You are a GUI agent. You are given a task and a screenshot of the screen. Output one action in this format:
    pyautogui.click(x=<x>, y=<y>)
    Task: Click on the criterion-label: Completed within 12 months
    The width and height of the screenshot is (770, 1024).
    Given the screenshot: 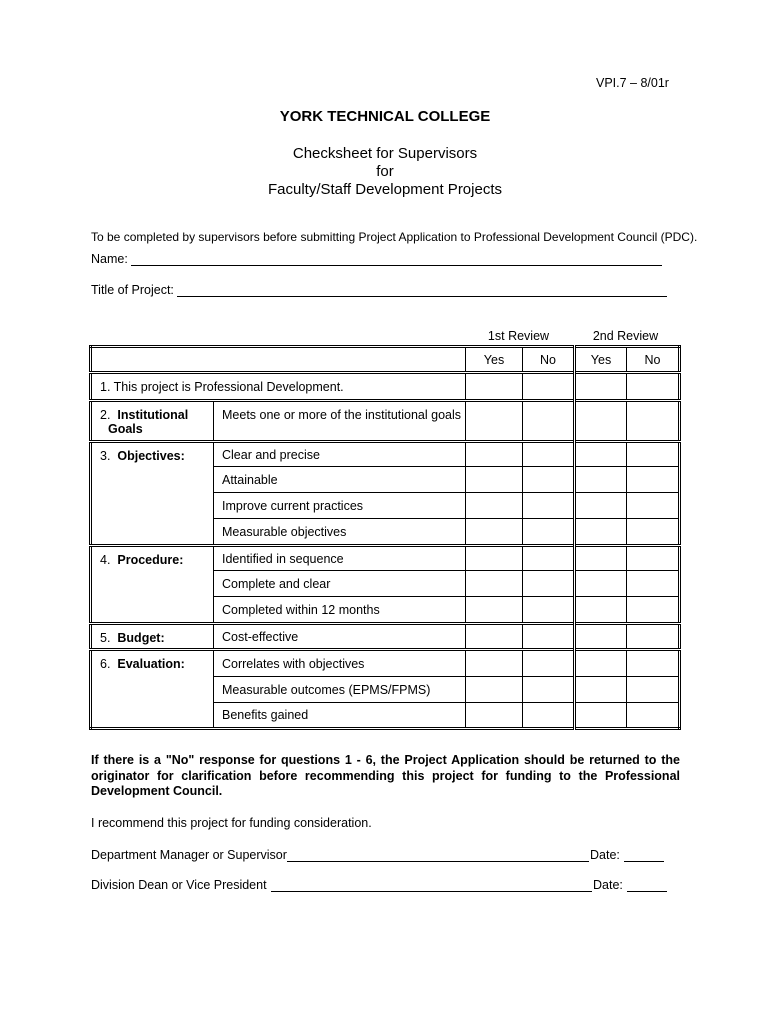 What is the action you would take?
    pyautogui.click(x=339, y=610)
    